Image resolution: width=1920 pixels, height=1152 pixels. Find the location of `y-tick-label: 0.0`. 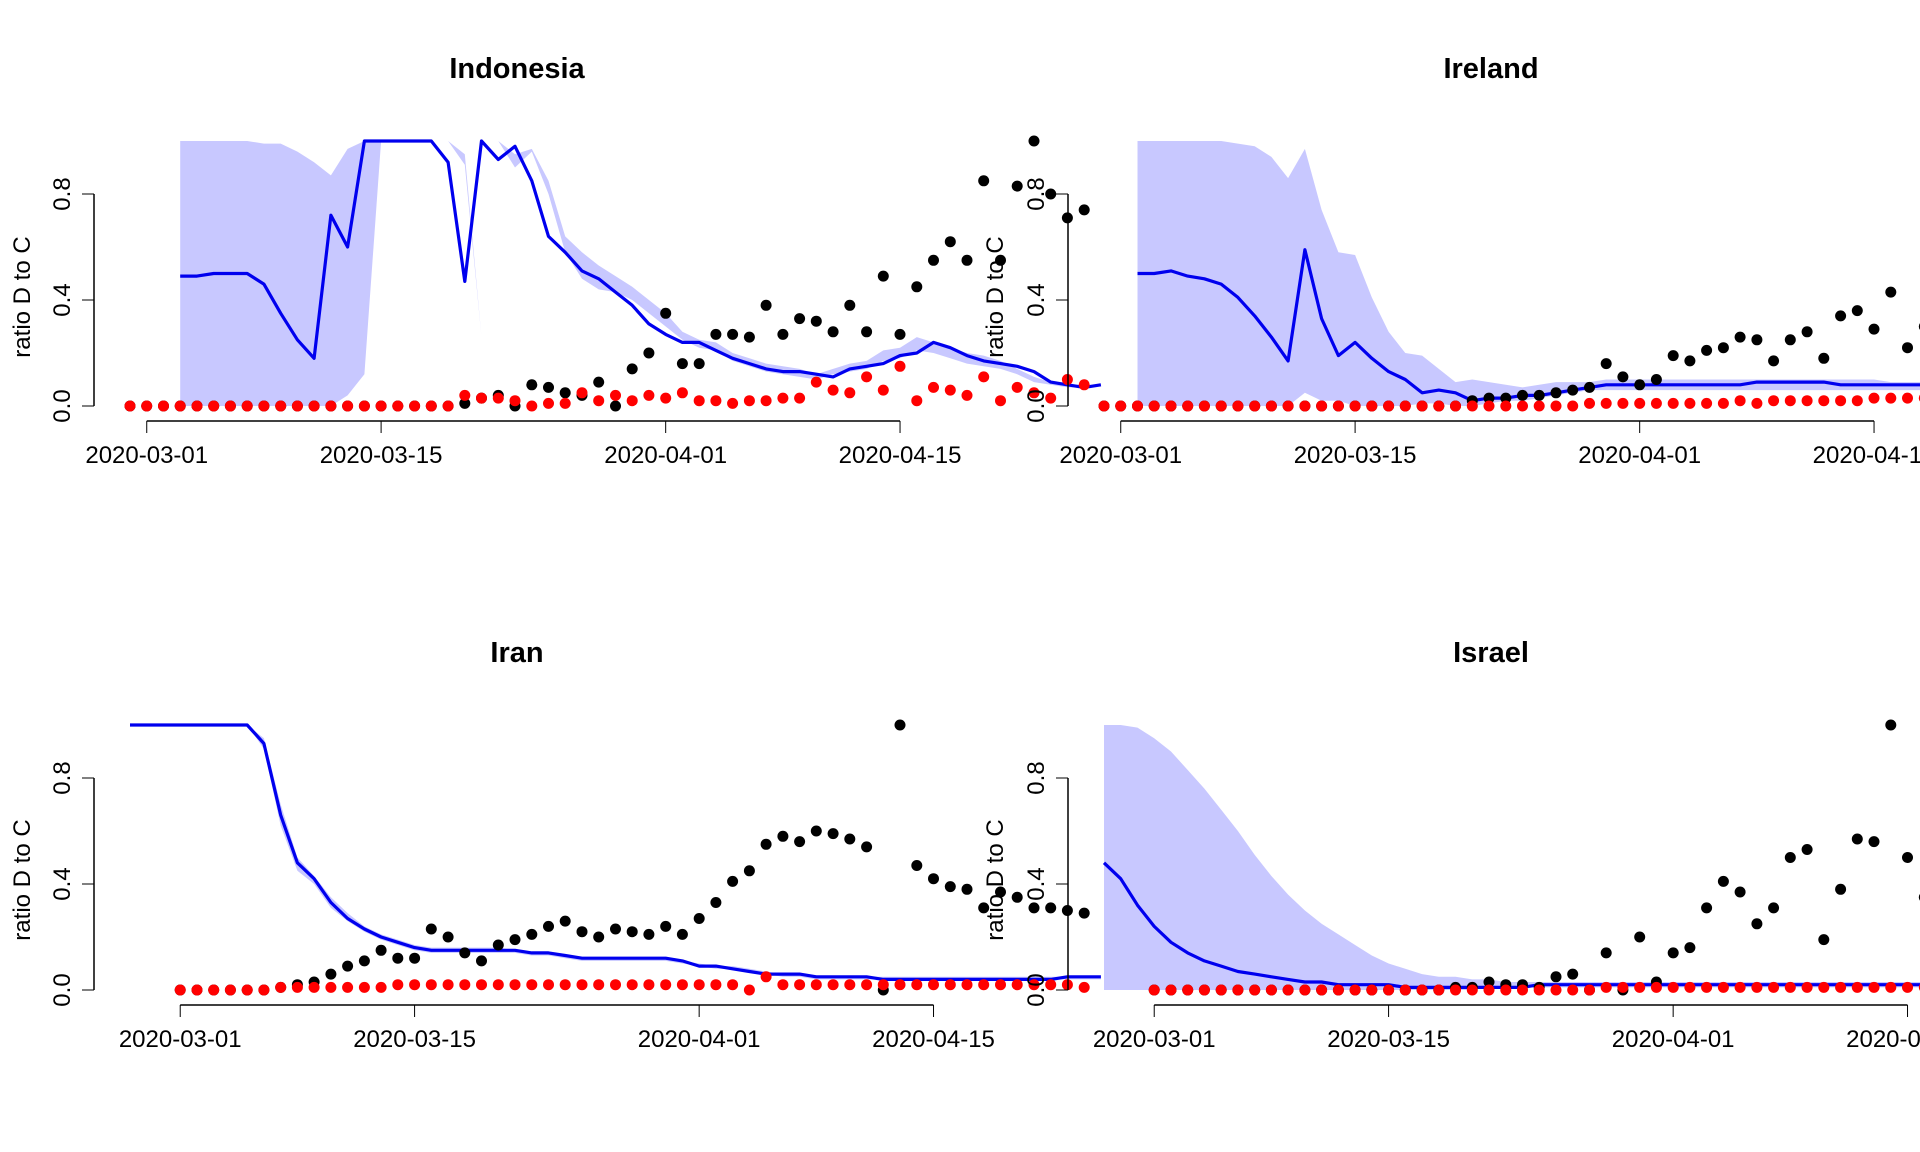

y-tick-label: 0.0 is located at coordinates (1036, 405).